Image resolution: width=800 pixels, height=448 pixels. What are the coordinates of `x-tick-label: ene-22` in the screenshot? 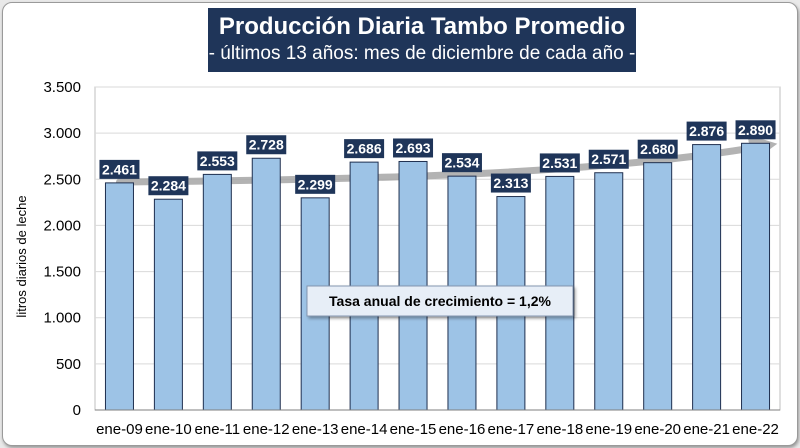 It's located at (755, 429).